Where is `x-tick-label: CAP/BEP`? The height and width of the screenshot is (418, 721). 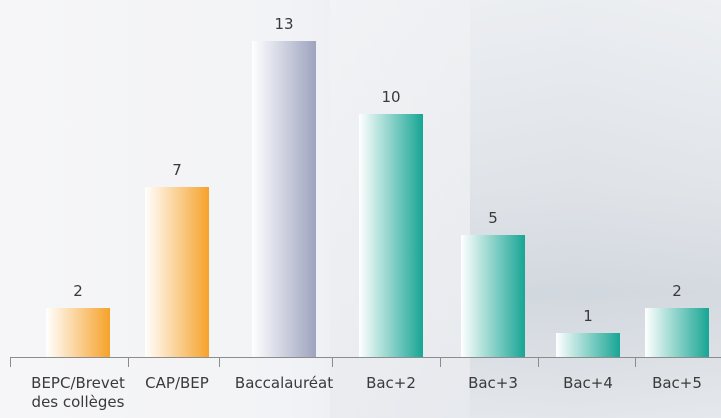 x-tick-label: CAP/BEP is located at coordinates (177, 383).